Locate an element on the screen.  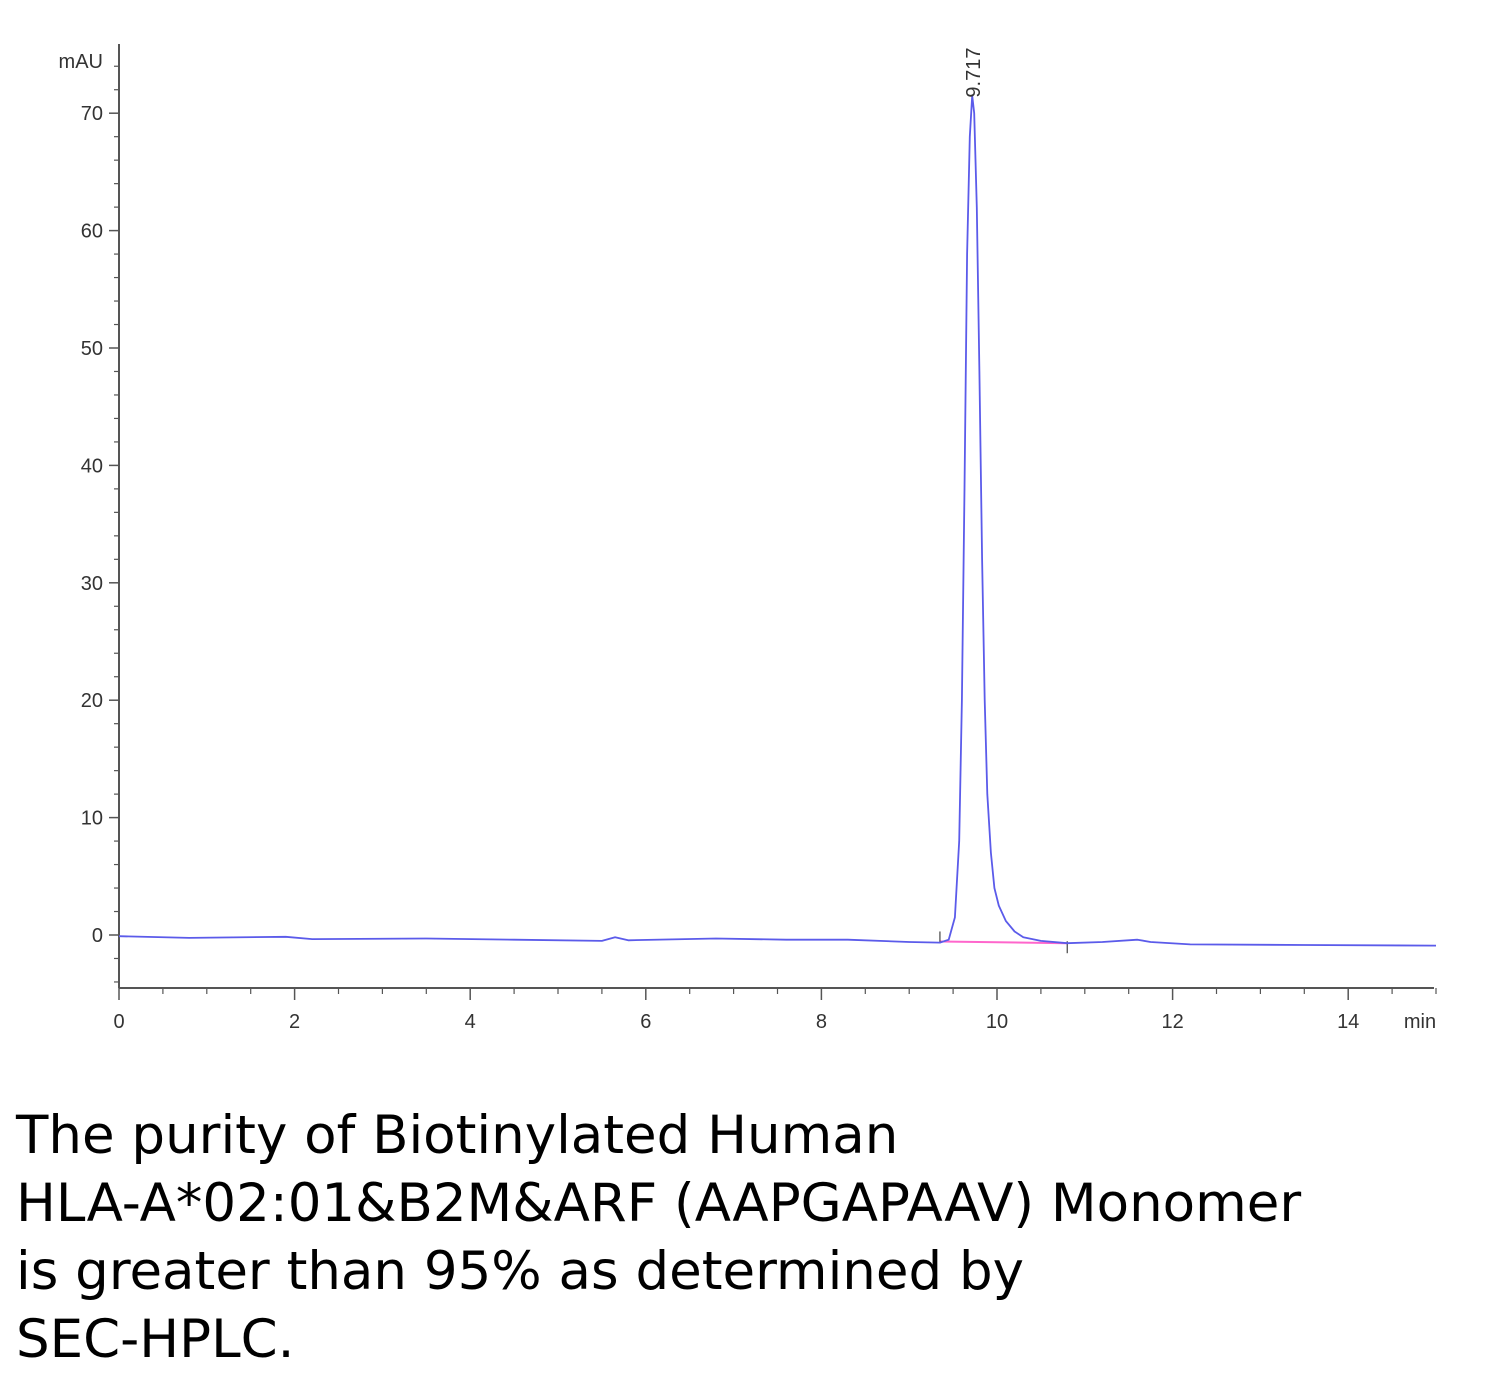
x-tick-label: 14 is located at coordinates (1348, 1022).